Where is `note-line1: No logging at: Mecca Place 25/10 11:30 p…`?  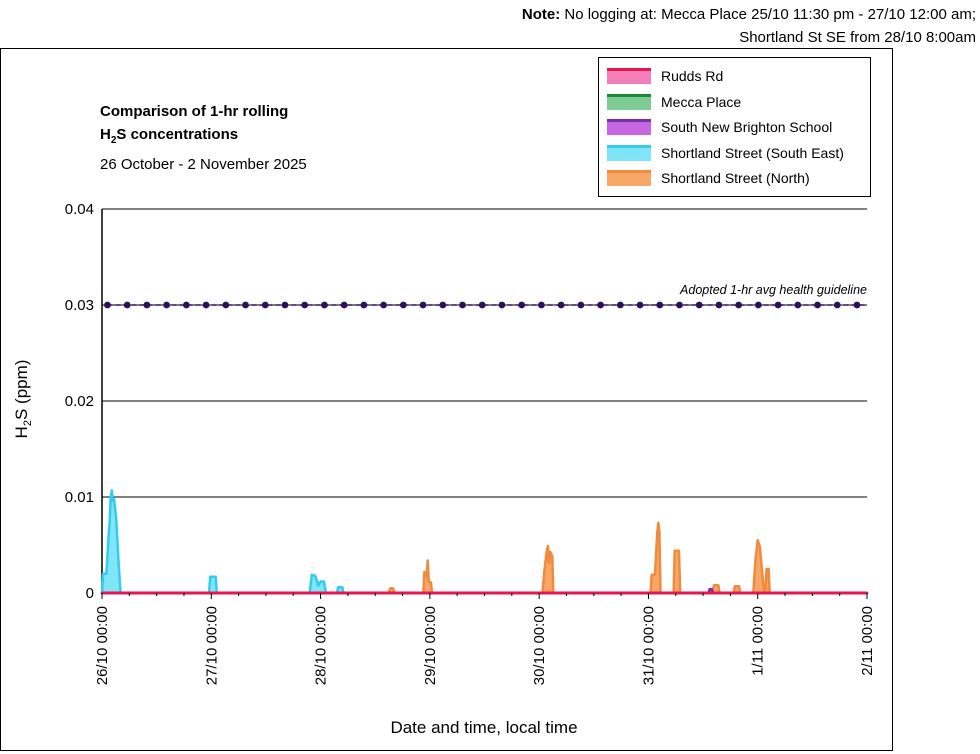
note-line1: No logging at: Mecca Place 25/10 11:30 p… is located at coordinates (768, 14).